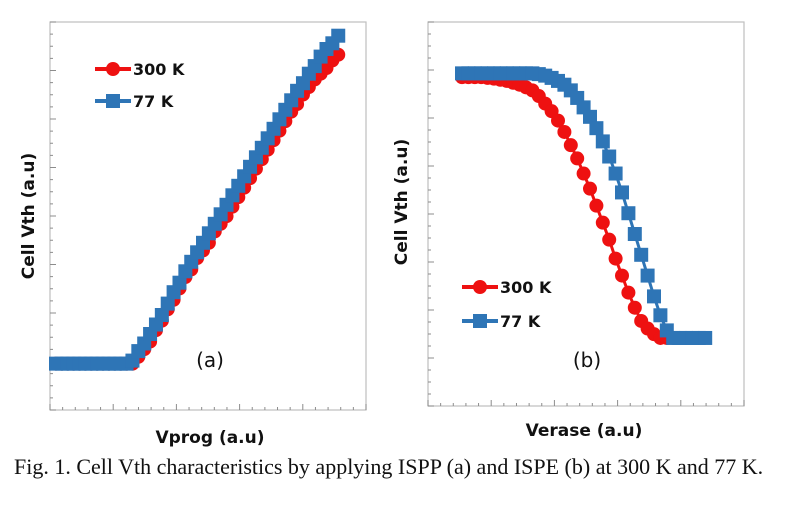  Describe the element at coordinates (208, 407) in the screenshot. I see `panel-a-x-ticks` at that location.